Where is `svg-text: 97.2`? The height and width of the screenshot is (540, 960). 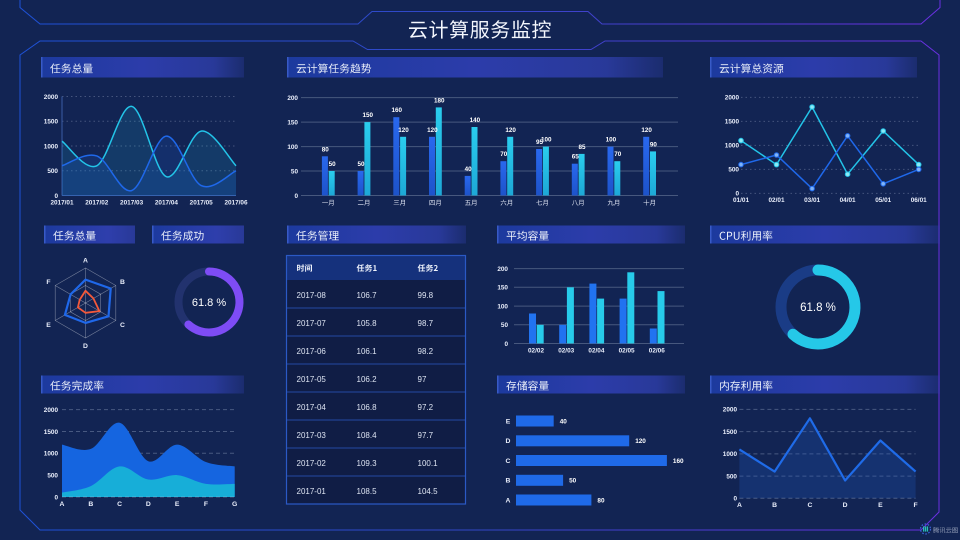
svg-text: 97.2 is located at coordinates (426, 407).